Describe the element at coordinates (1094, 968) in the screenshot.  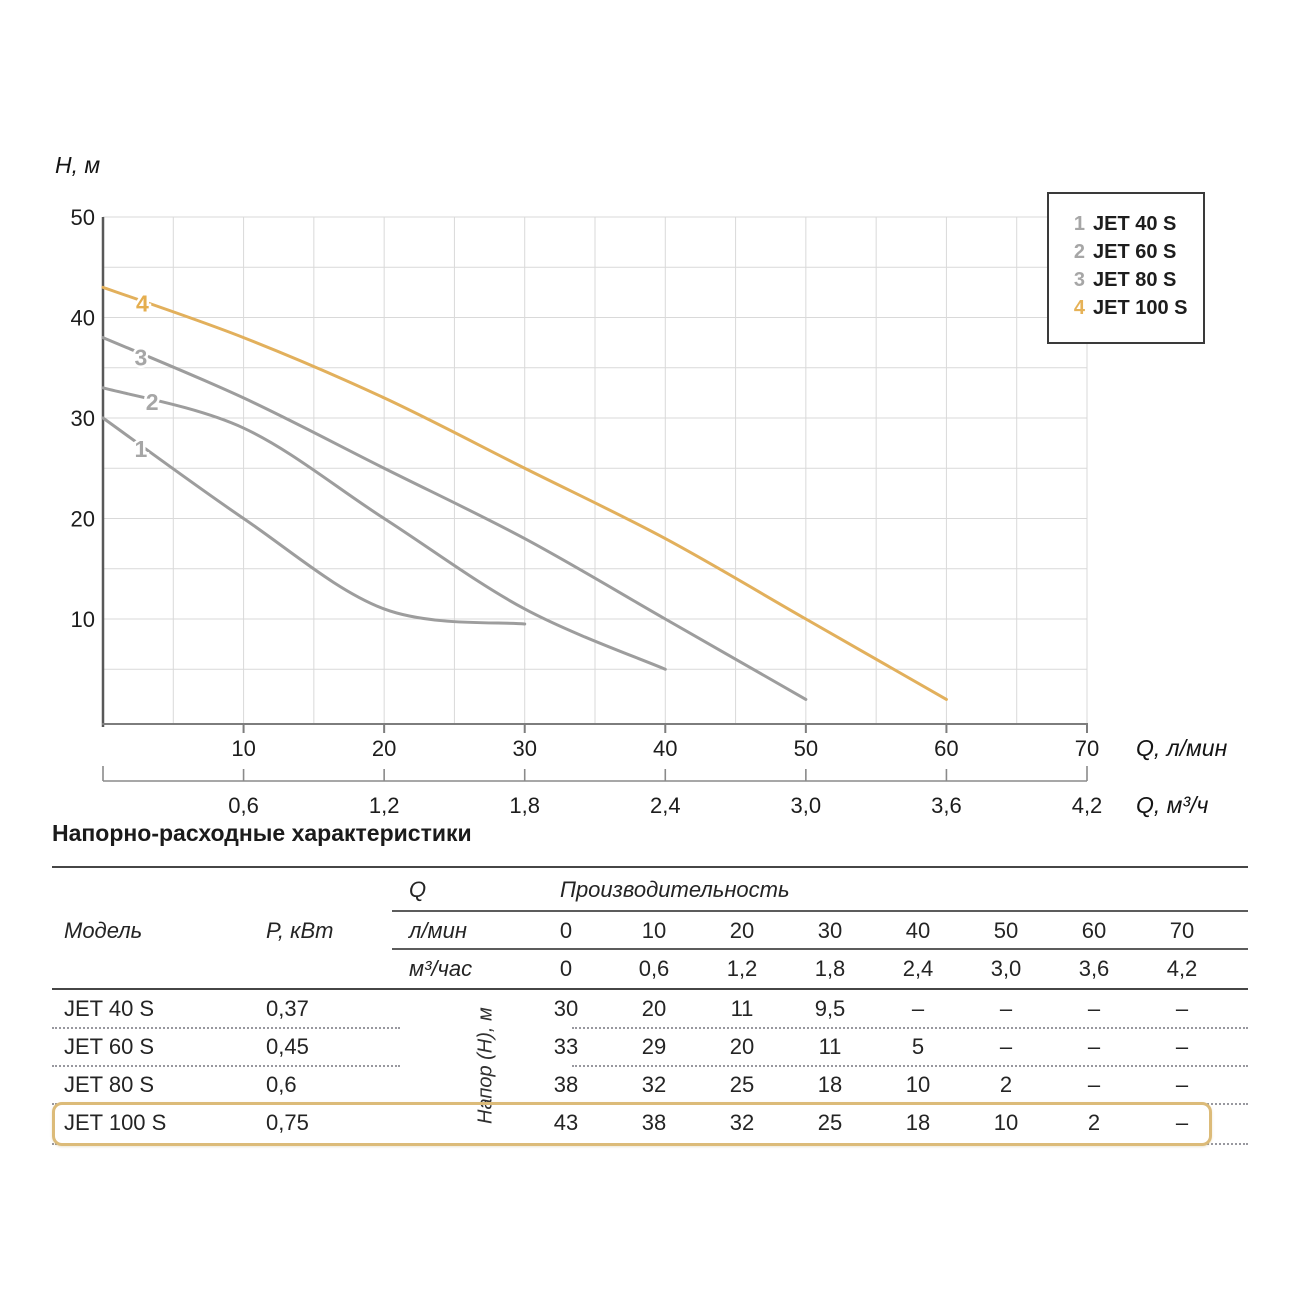
I see `header-m3h-value: 3,6` at that location.